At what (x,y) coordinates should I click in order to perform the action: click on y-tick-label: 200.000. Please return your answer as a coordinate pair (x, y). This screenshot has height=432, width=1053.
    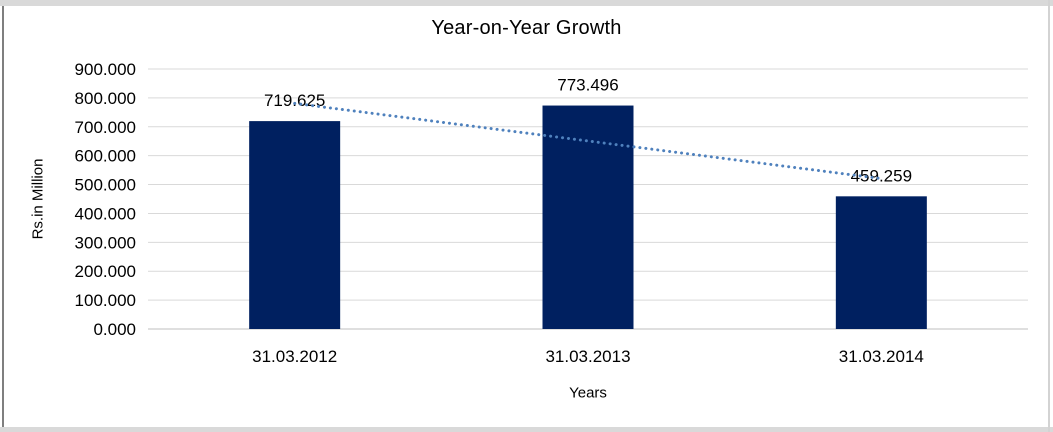
    Looking at the image, I should click on (105, 271).